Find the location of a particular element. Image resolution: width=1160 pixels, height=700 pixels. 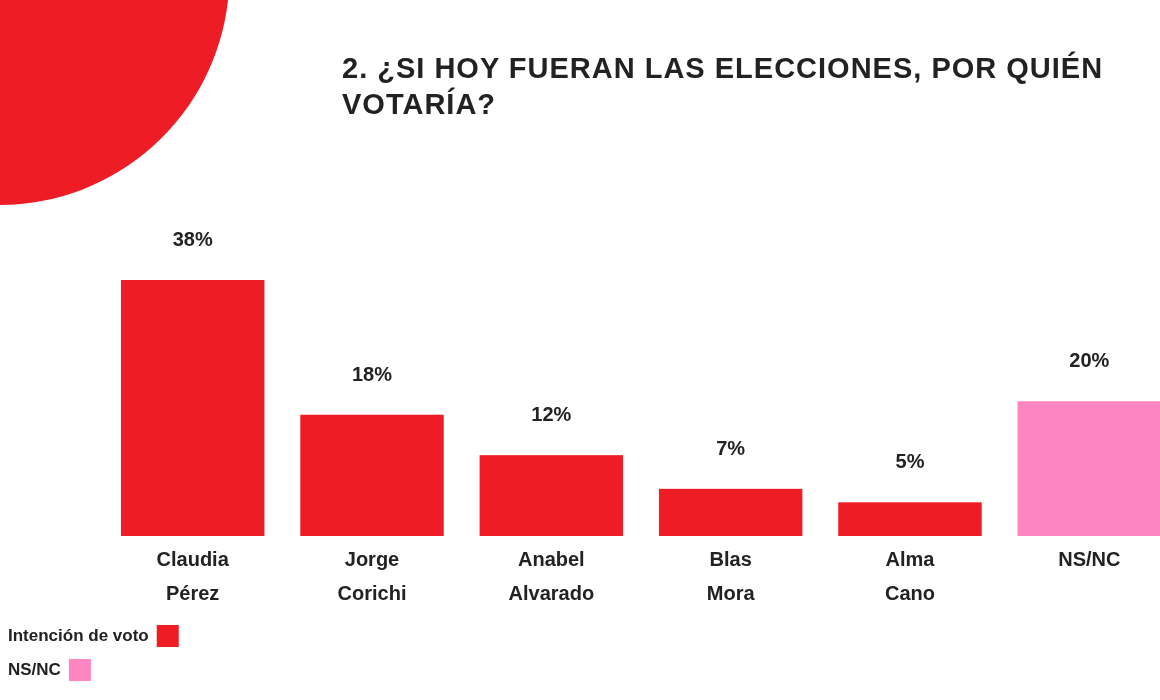

data-label: 5% is located at coordinates (910, 461).